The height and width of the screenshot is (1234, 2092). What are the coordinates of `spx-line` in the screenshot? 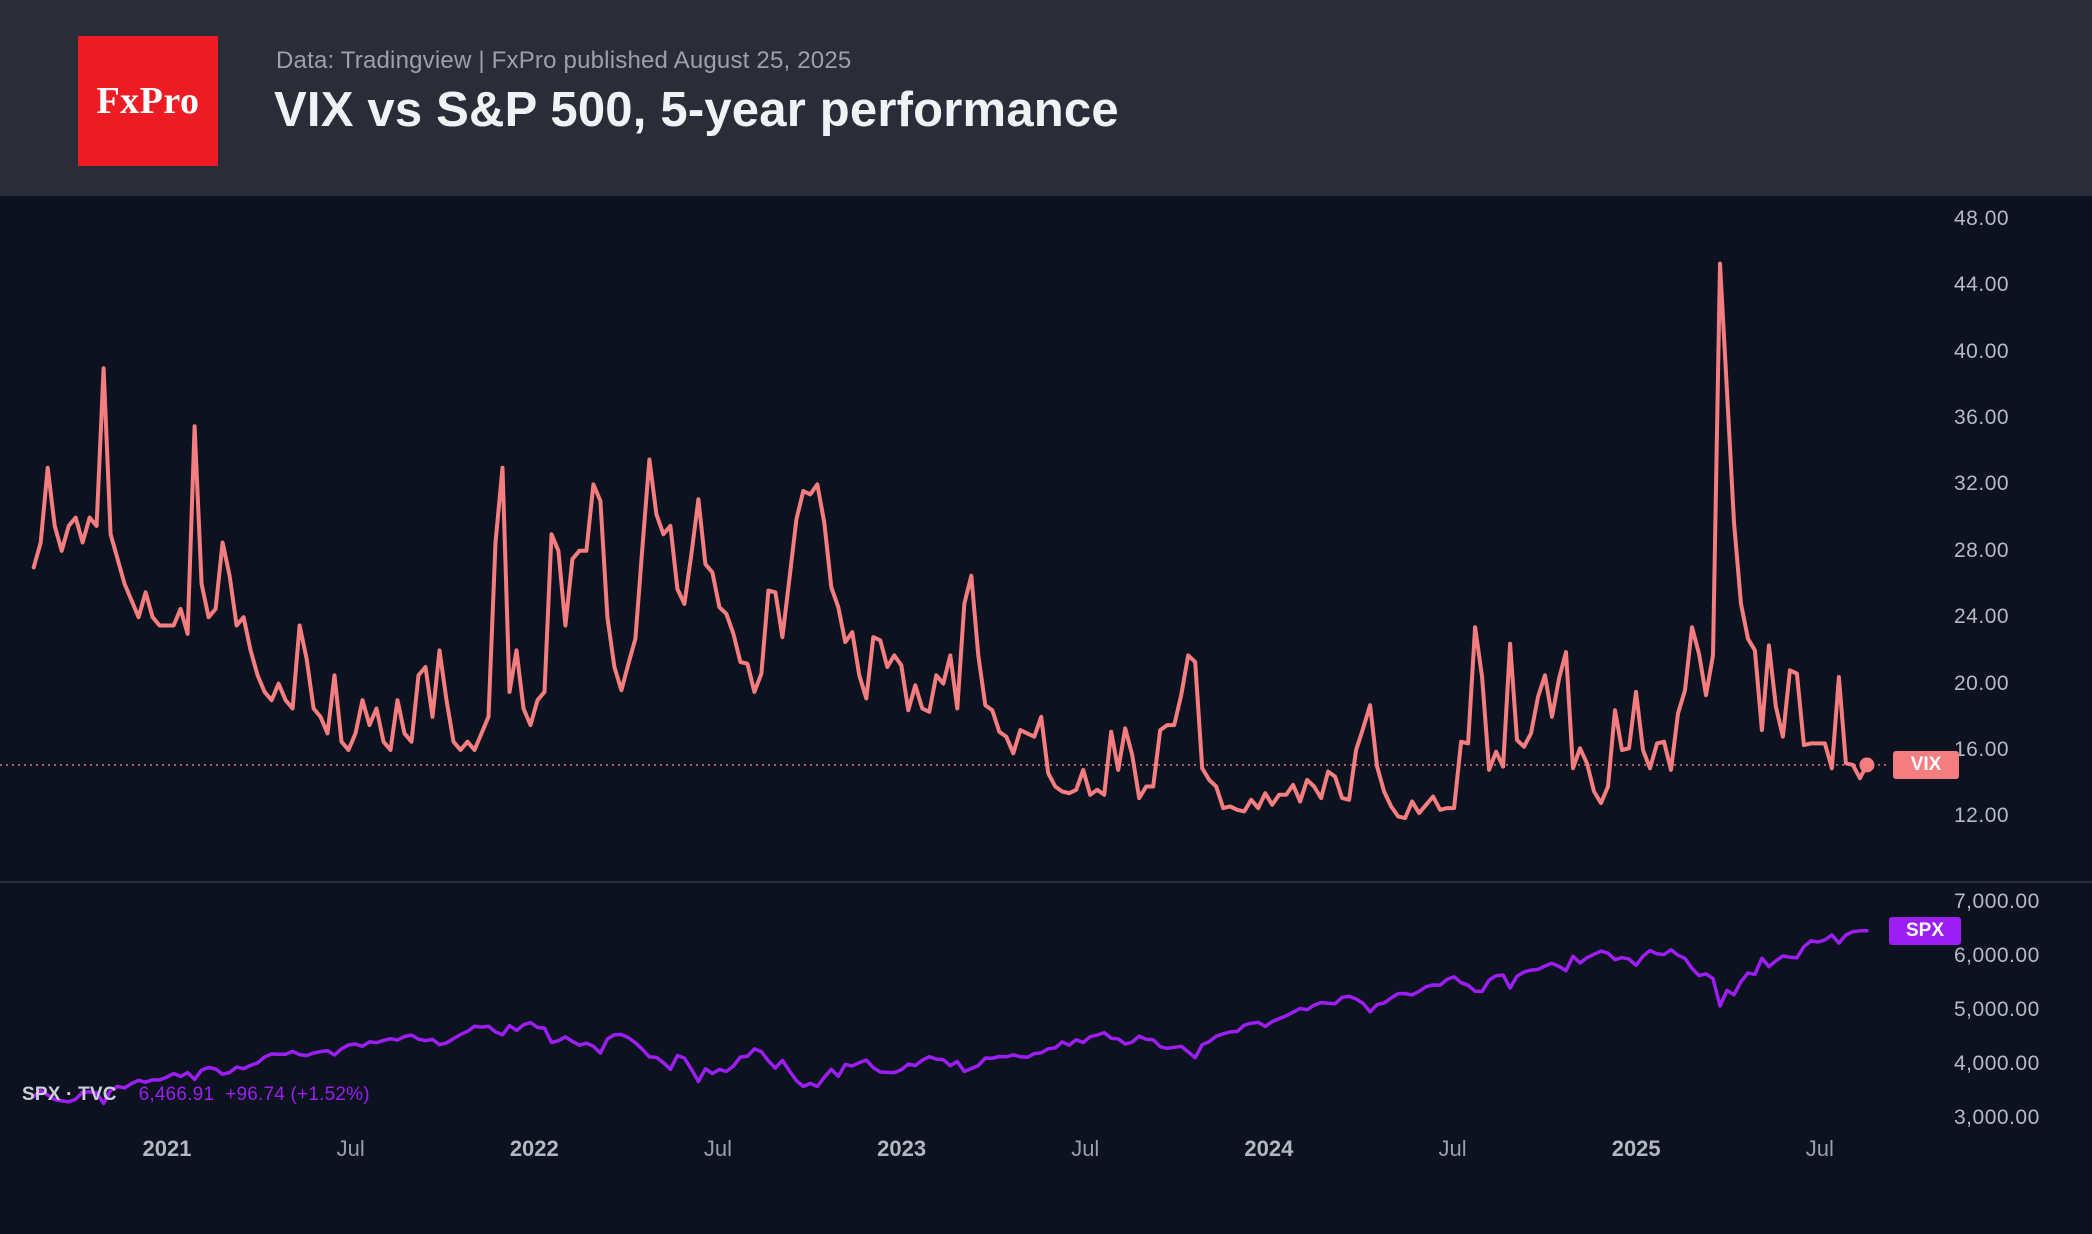 It's located at (950, 1017).